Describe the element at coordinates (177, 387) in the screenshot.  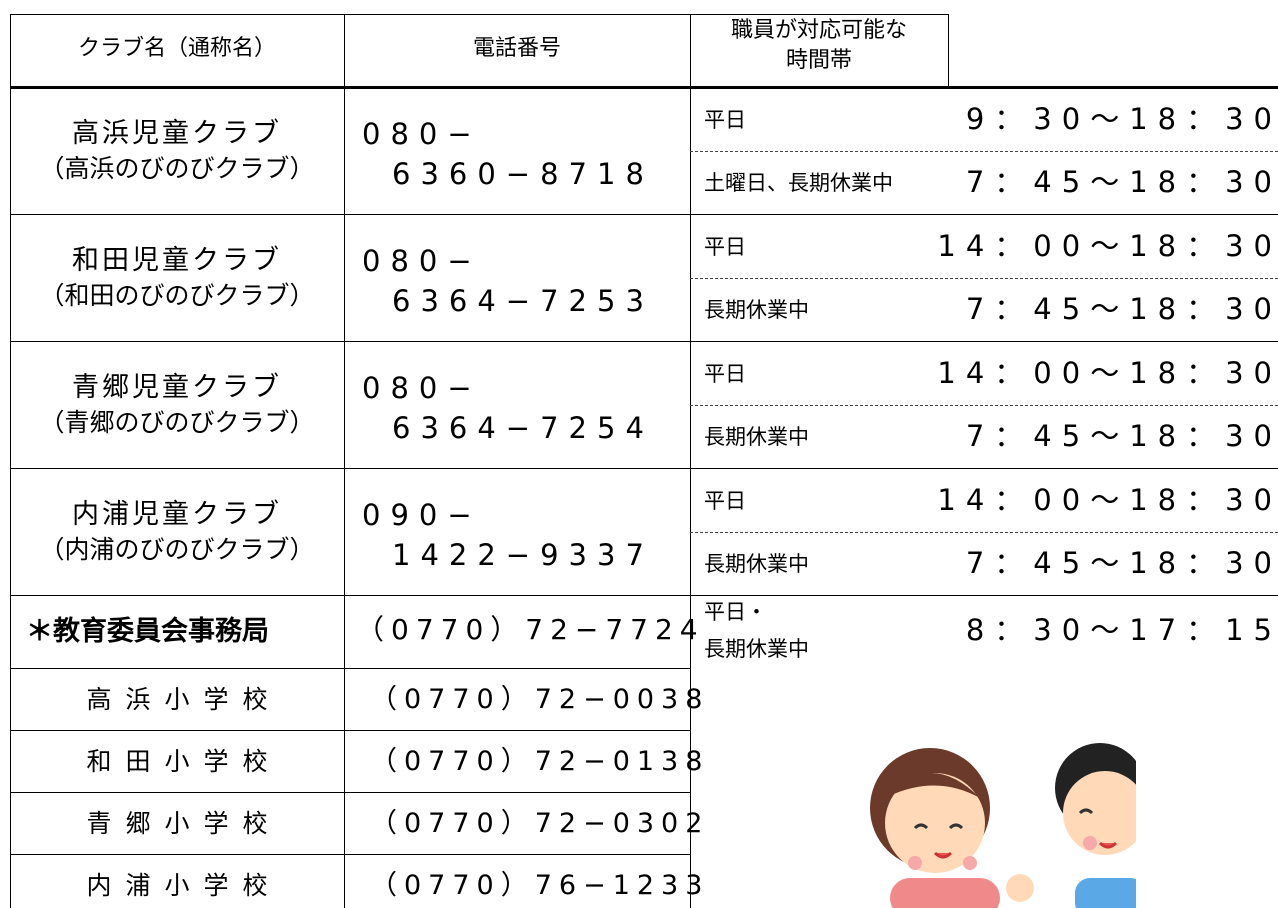
I see `club-name: 青郷児童クラブ` at that location.